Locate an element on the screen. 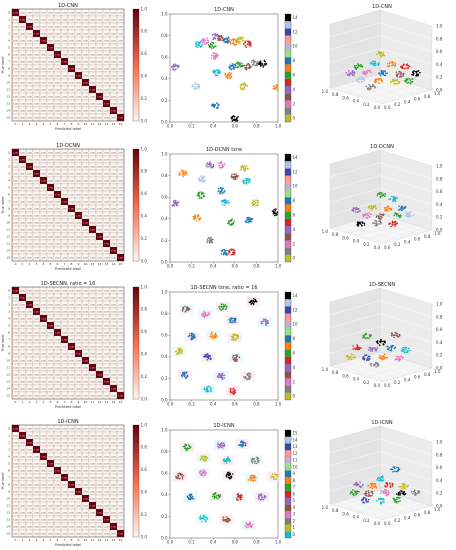  heatmap-colorbar is located at coordinates (136, 205).